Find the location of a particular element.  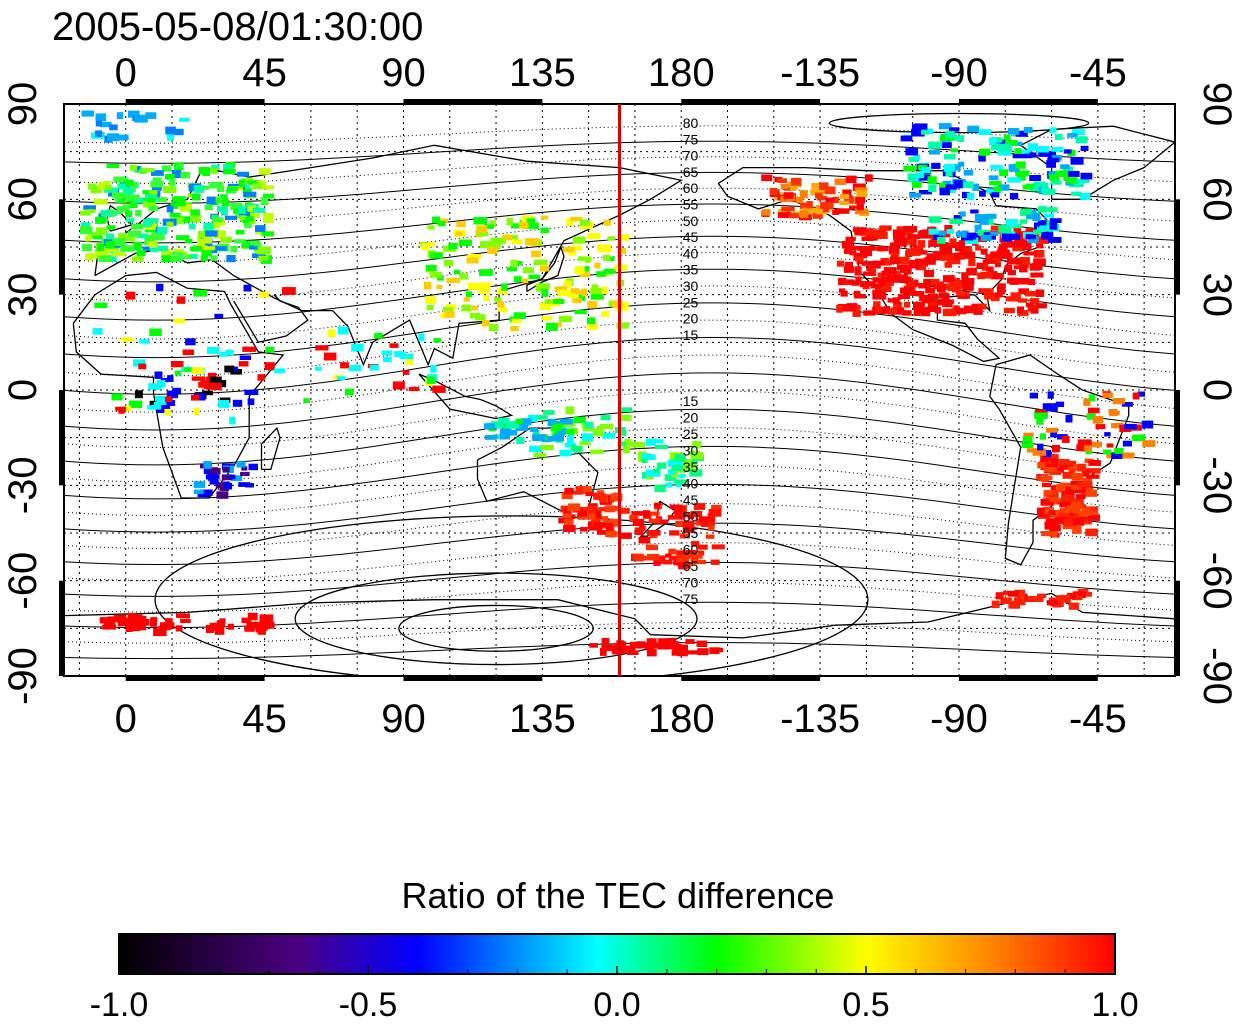

bottom-longitude-axis: 0 45 90 135 180 -135 -90 -45 is located at coordinates (621, 719).